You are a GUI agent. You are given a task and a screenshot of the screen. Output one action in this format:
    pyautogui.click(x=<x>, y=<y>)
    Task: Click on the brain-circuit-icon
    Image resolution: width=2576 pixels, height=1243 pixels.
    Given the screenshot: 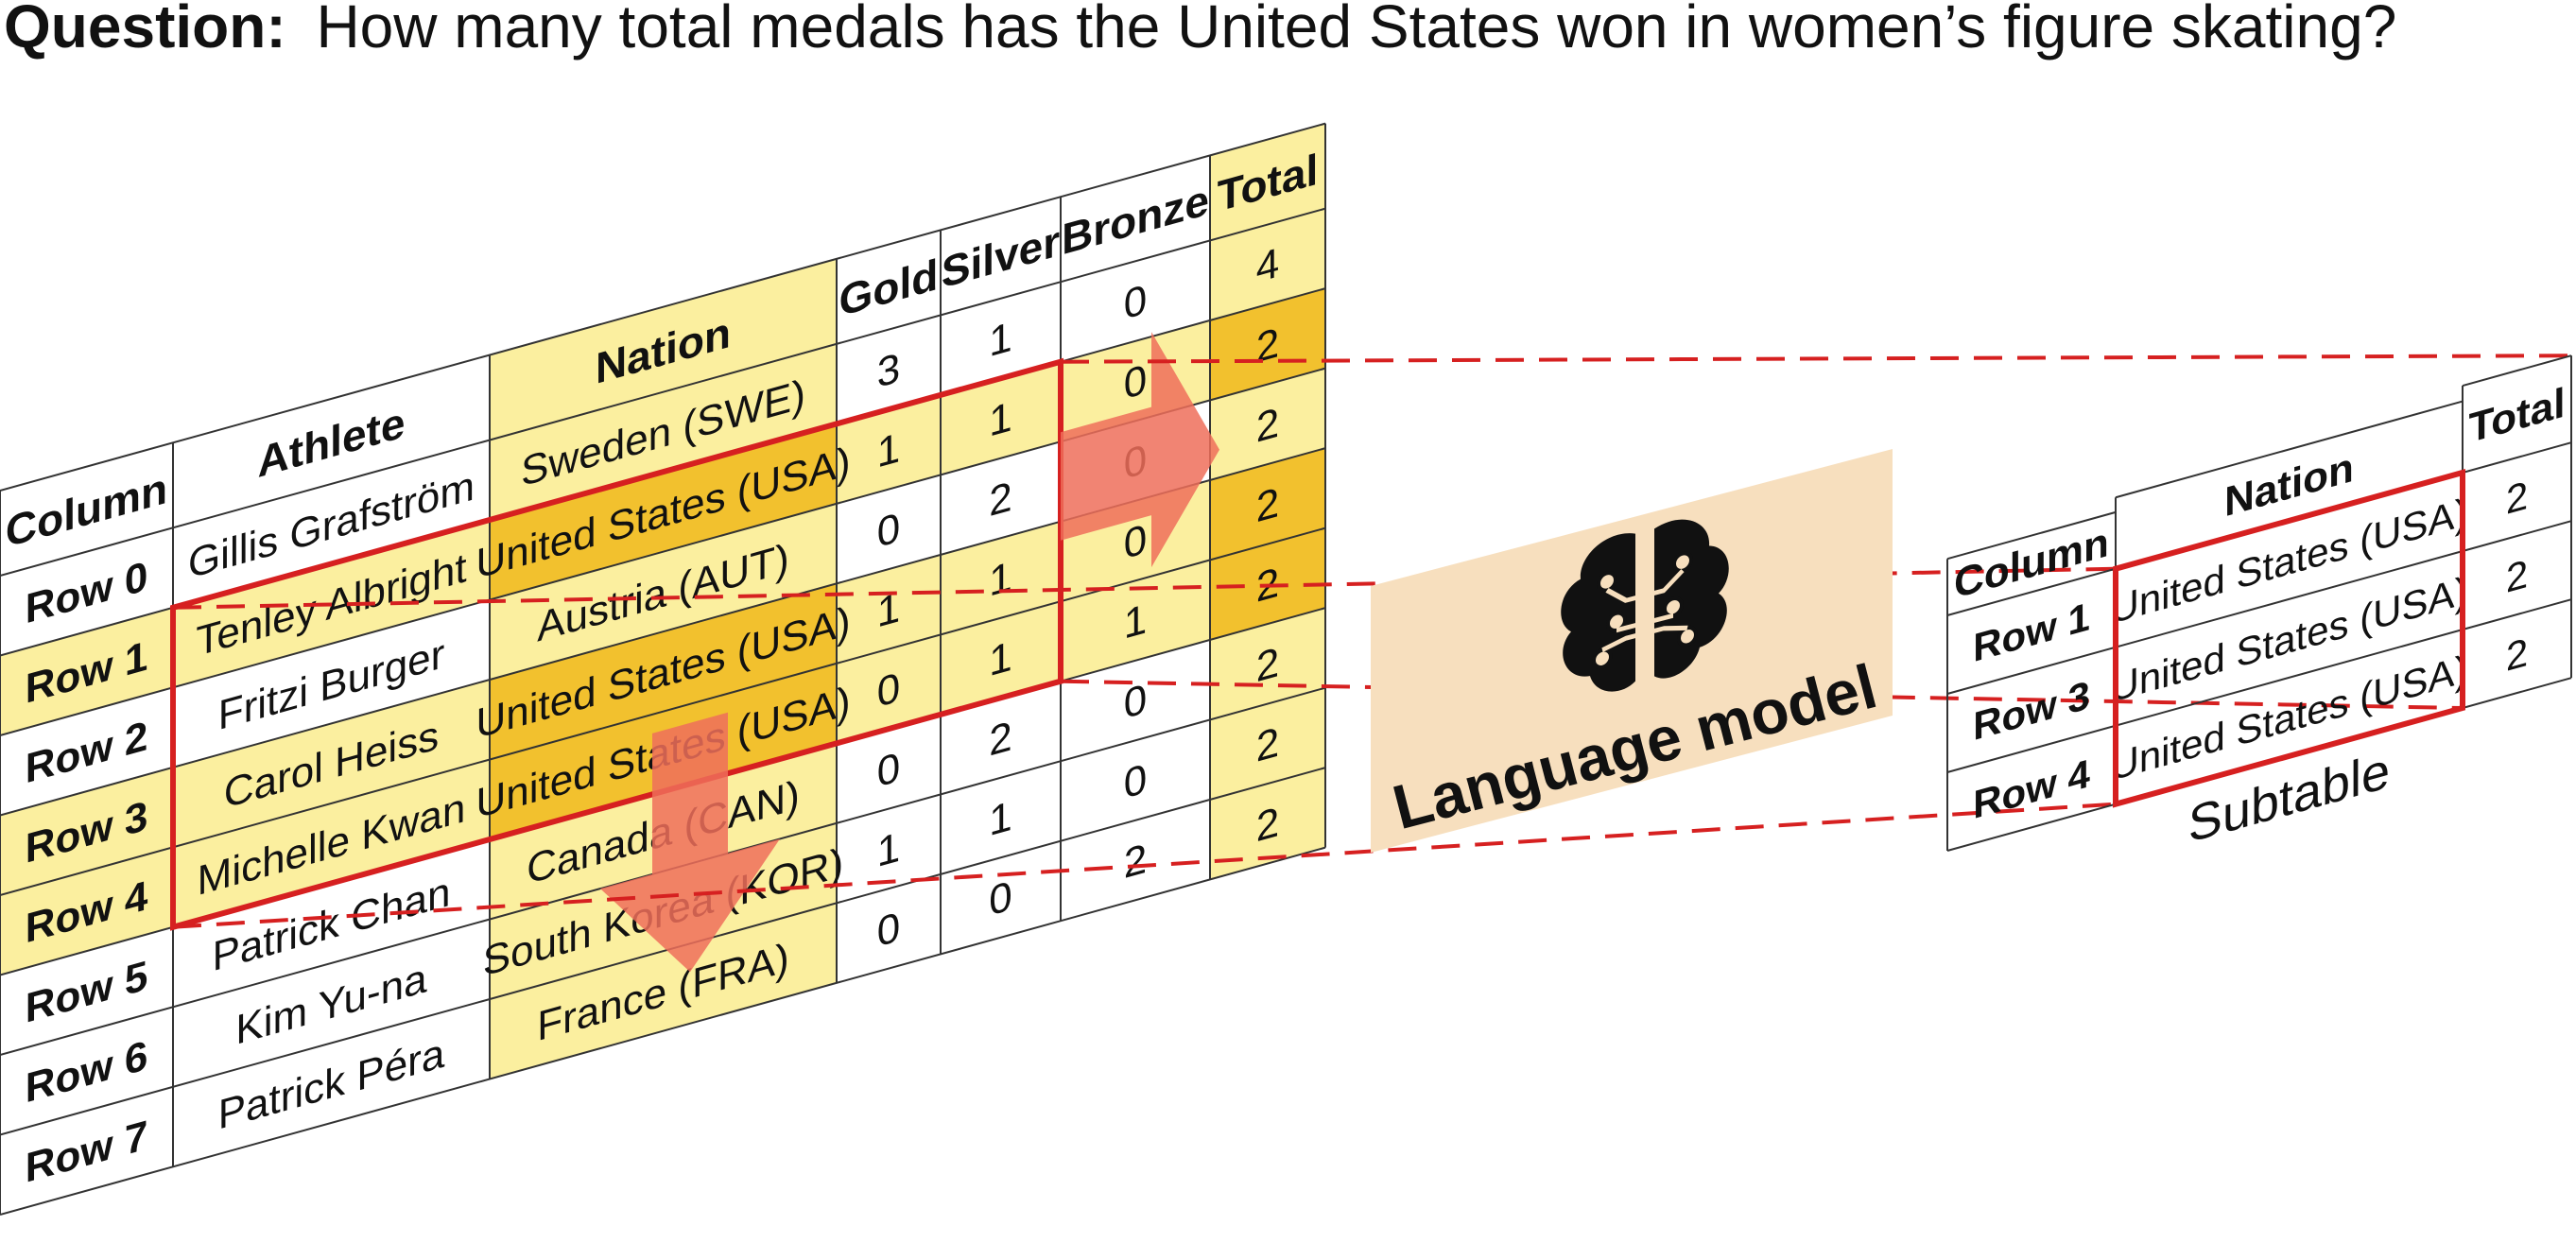 What is the action you would take?
    pyautogui.click(x=1645, y=605)
    